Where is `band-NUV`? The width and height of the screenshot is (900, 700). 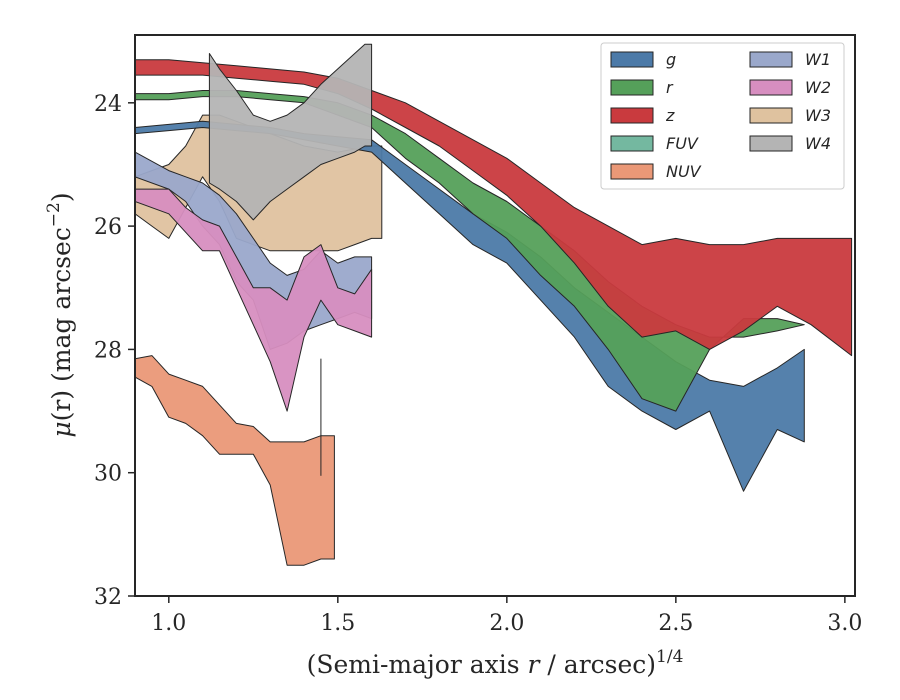
band-NUV is located at coordinates (235, 460).